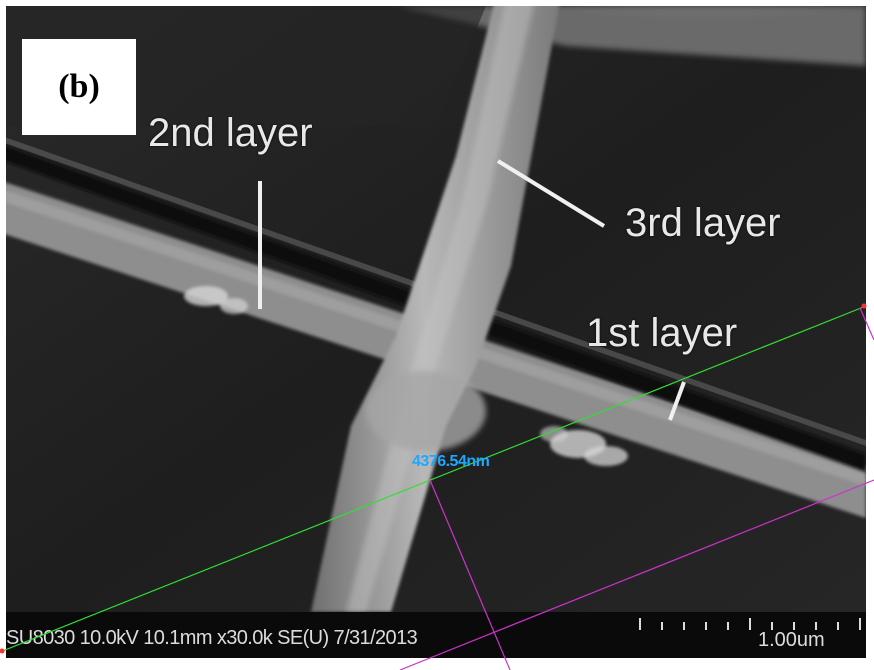 The height and width of the screenshot is (670, 874). What do you see at coordinates (662, 333) in the screenshot?
I see `annotation-1st-layer: 1st layer` at bounding box center [662, 333].